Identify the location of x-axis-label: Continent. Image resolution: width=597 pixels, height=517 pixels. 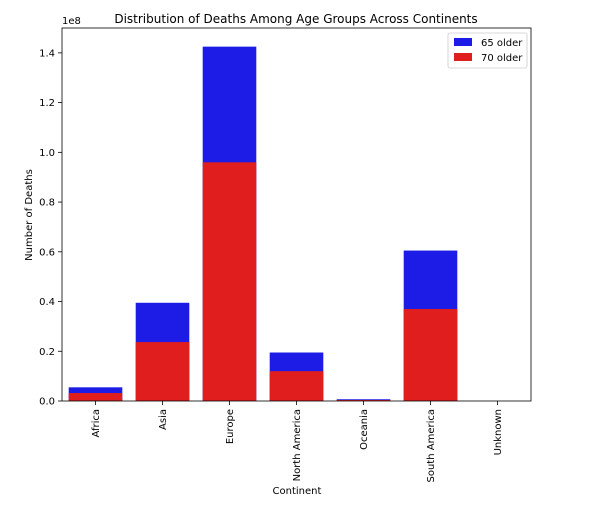
(297, 491).